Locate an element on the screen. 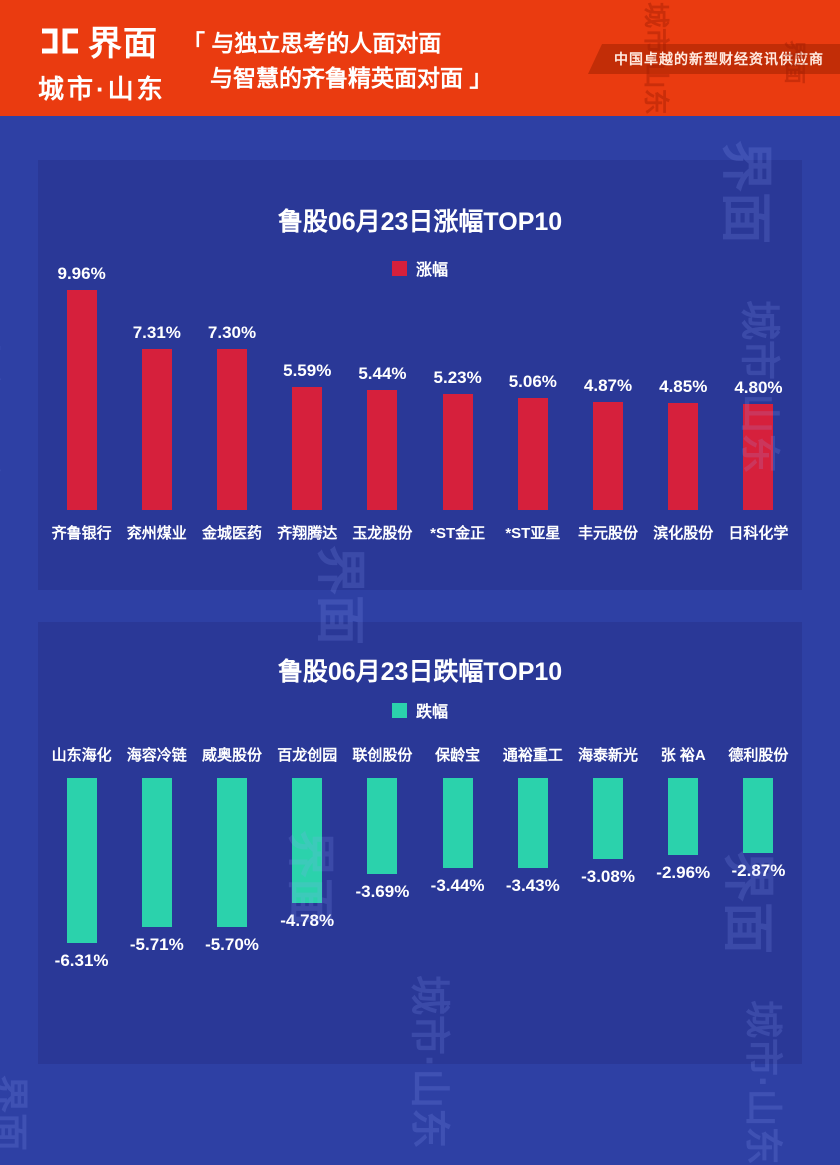  bar-column: 通裕重工 -3.43% is located at coordinates (532, 858).